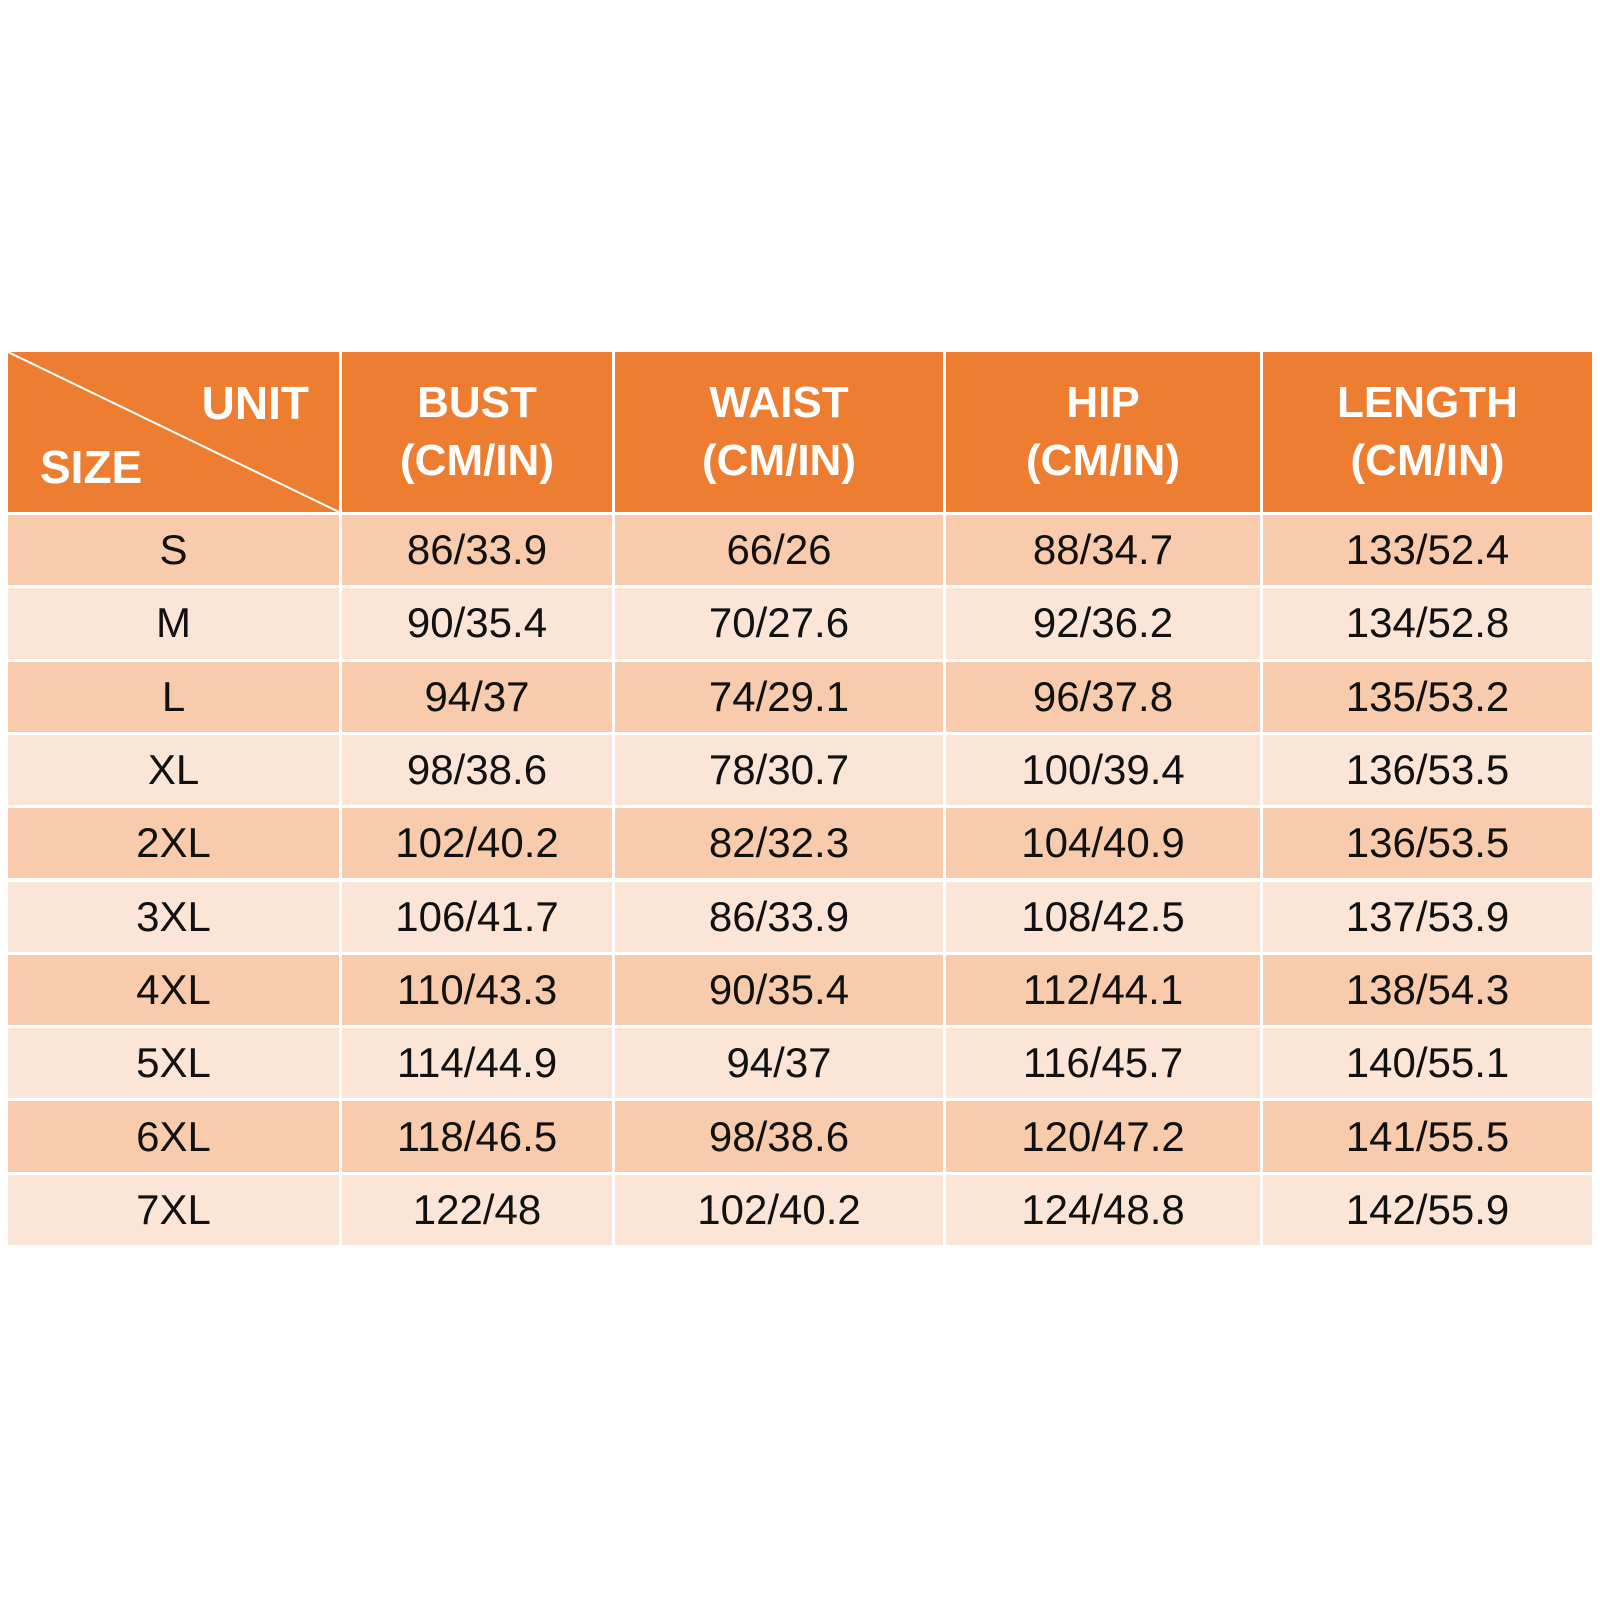  I want to click on value-cell: 106/41.7, so click(477, 916).